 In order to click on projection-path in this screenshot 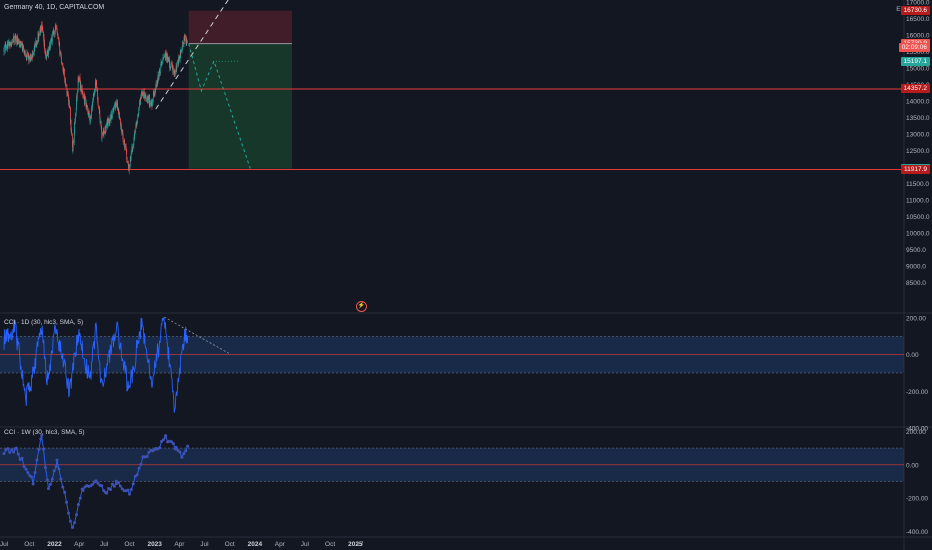, I will do `click(219, 106)`.